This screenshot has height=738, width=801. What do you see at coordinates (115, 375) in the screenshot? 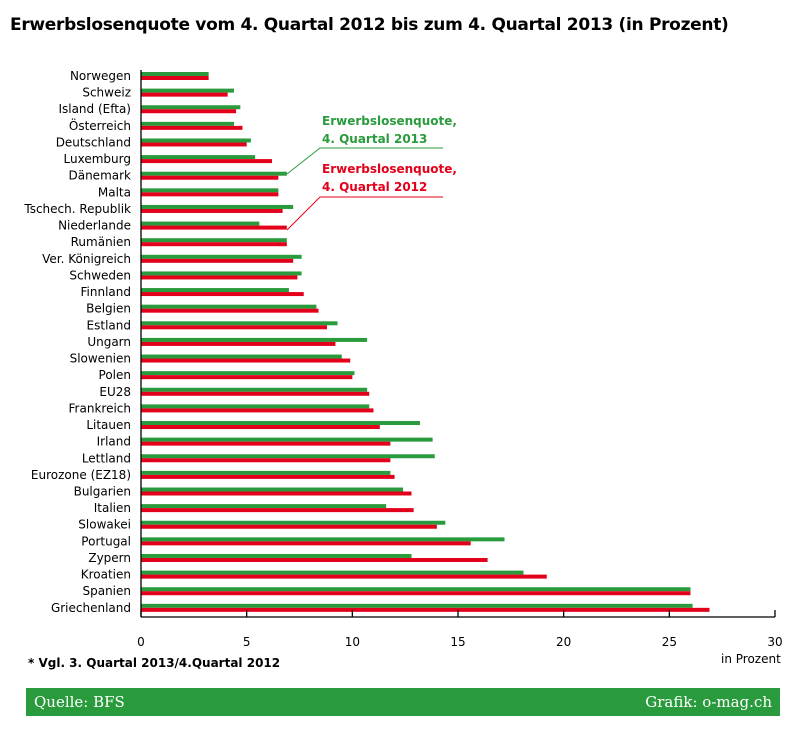
I see `category-label: Polen` at bounding box center [115, 375].